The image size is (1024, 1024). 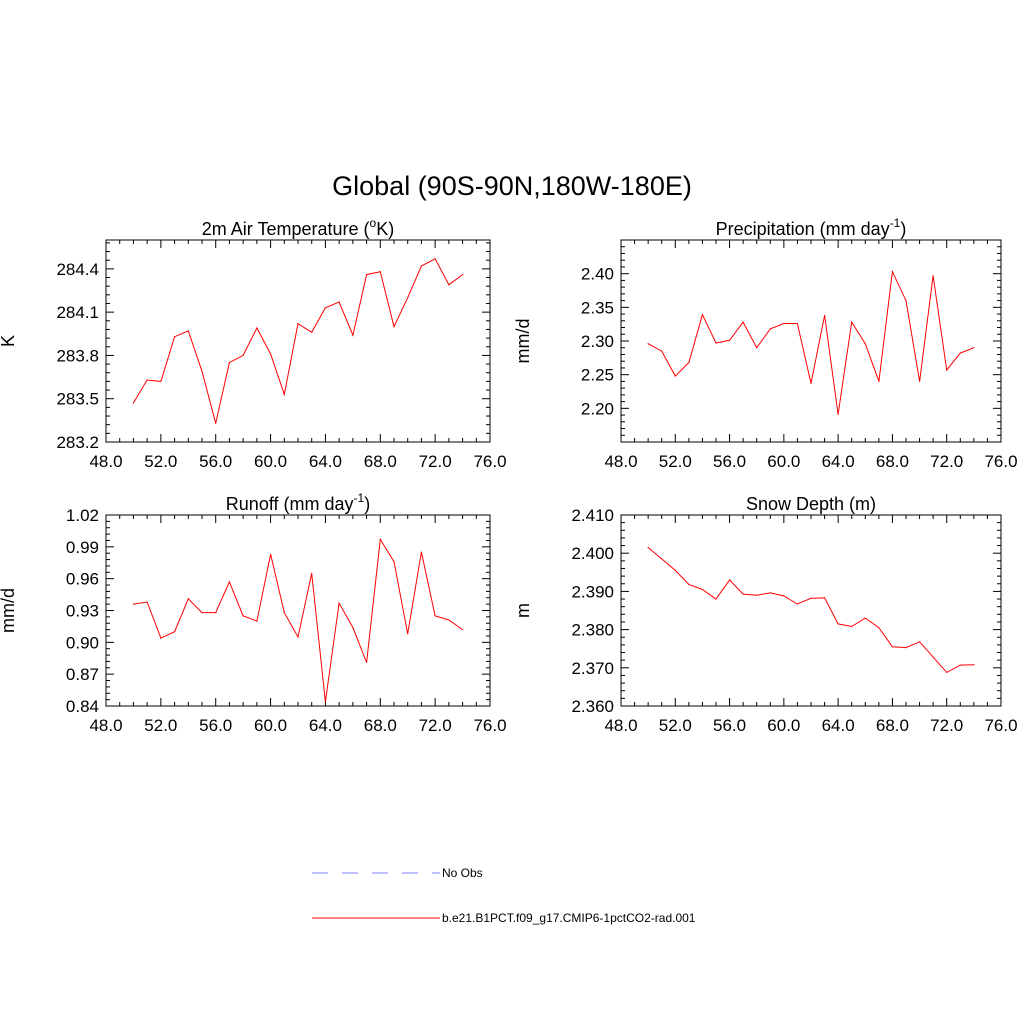 I want to click on air-temperature-y-tick-label: 283.2, so click(x=77, y=442).